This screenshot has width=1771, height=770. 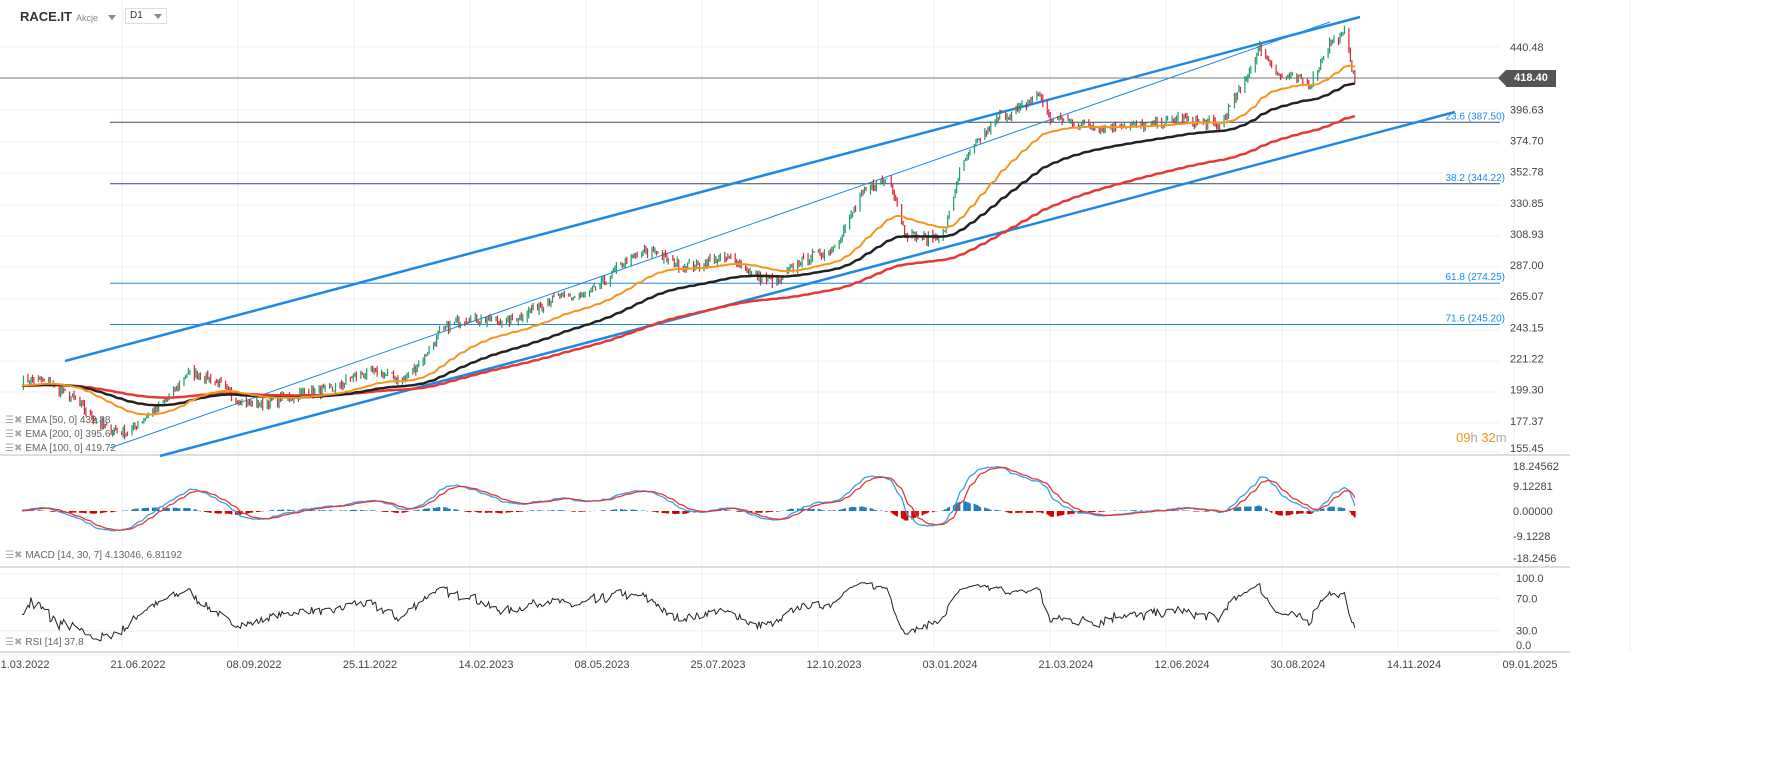 I want to click on rsi-panel, so click(x=689, y=611).